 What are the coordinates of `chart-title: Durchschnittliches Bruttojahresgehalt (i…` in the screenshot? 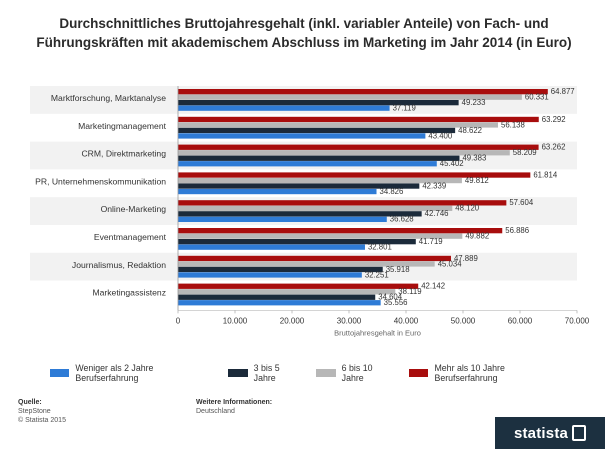 It's located at (304, 33).